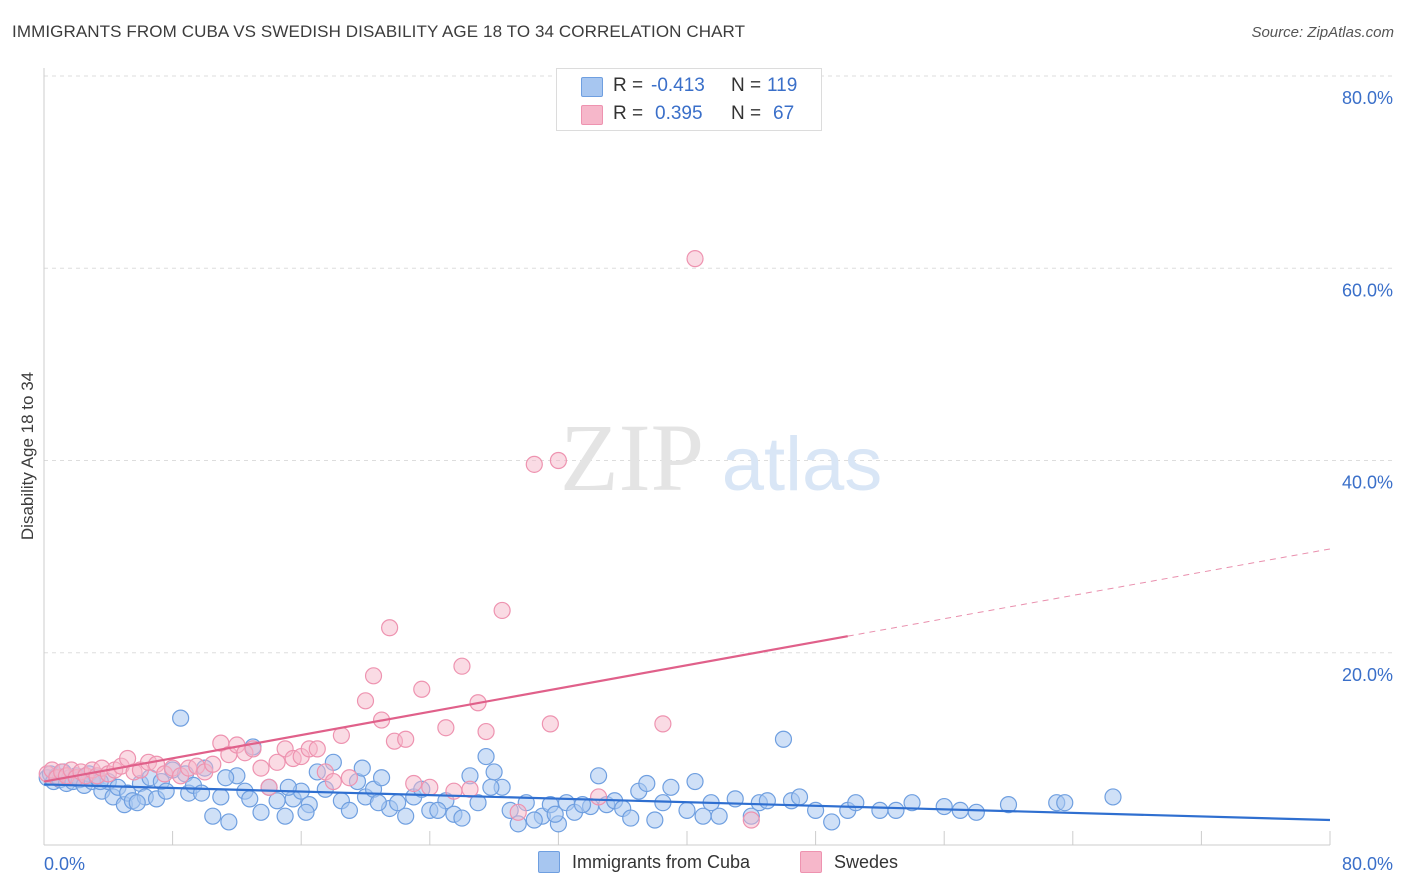 This screenshot has height=892, width=1406. I want to click on stats-box: R = -0.413 N = 119 R = 0.395 N = 67, so click(689, 99).